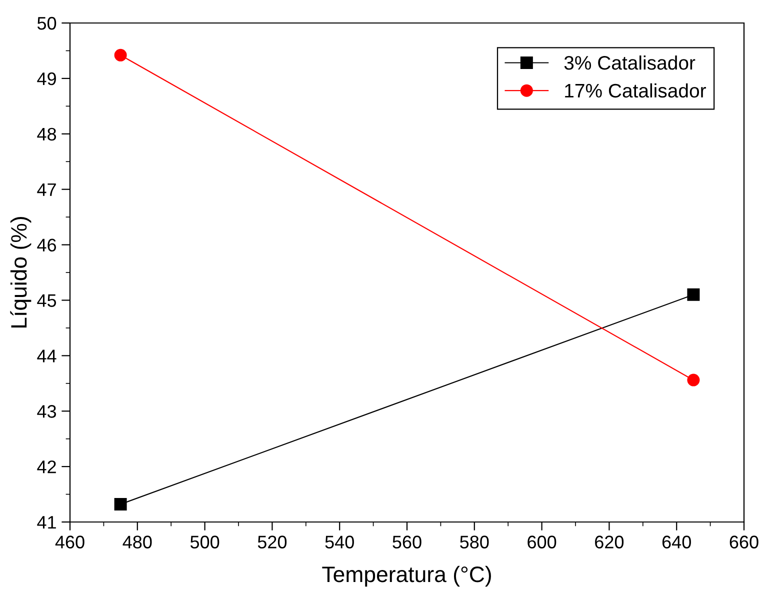 Image resolution: width=765 pixels, height=595 pixels. I want to click on x-tick-label: 520, so click(272, 542).